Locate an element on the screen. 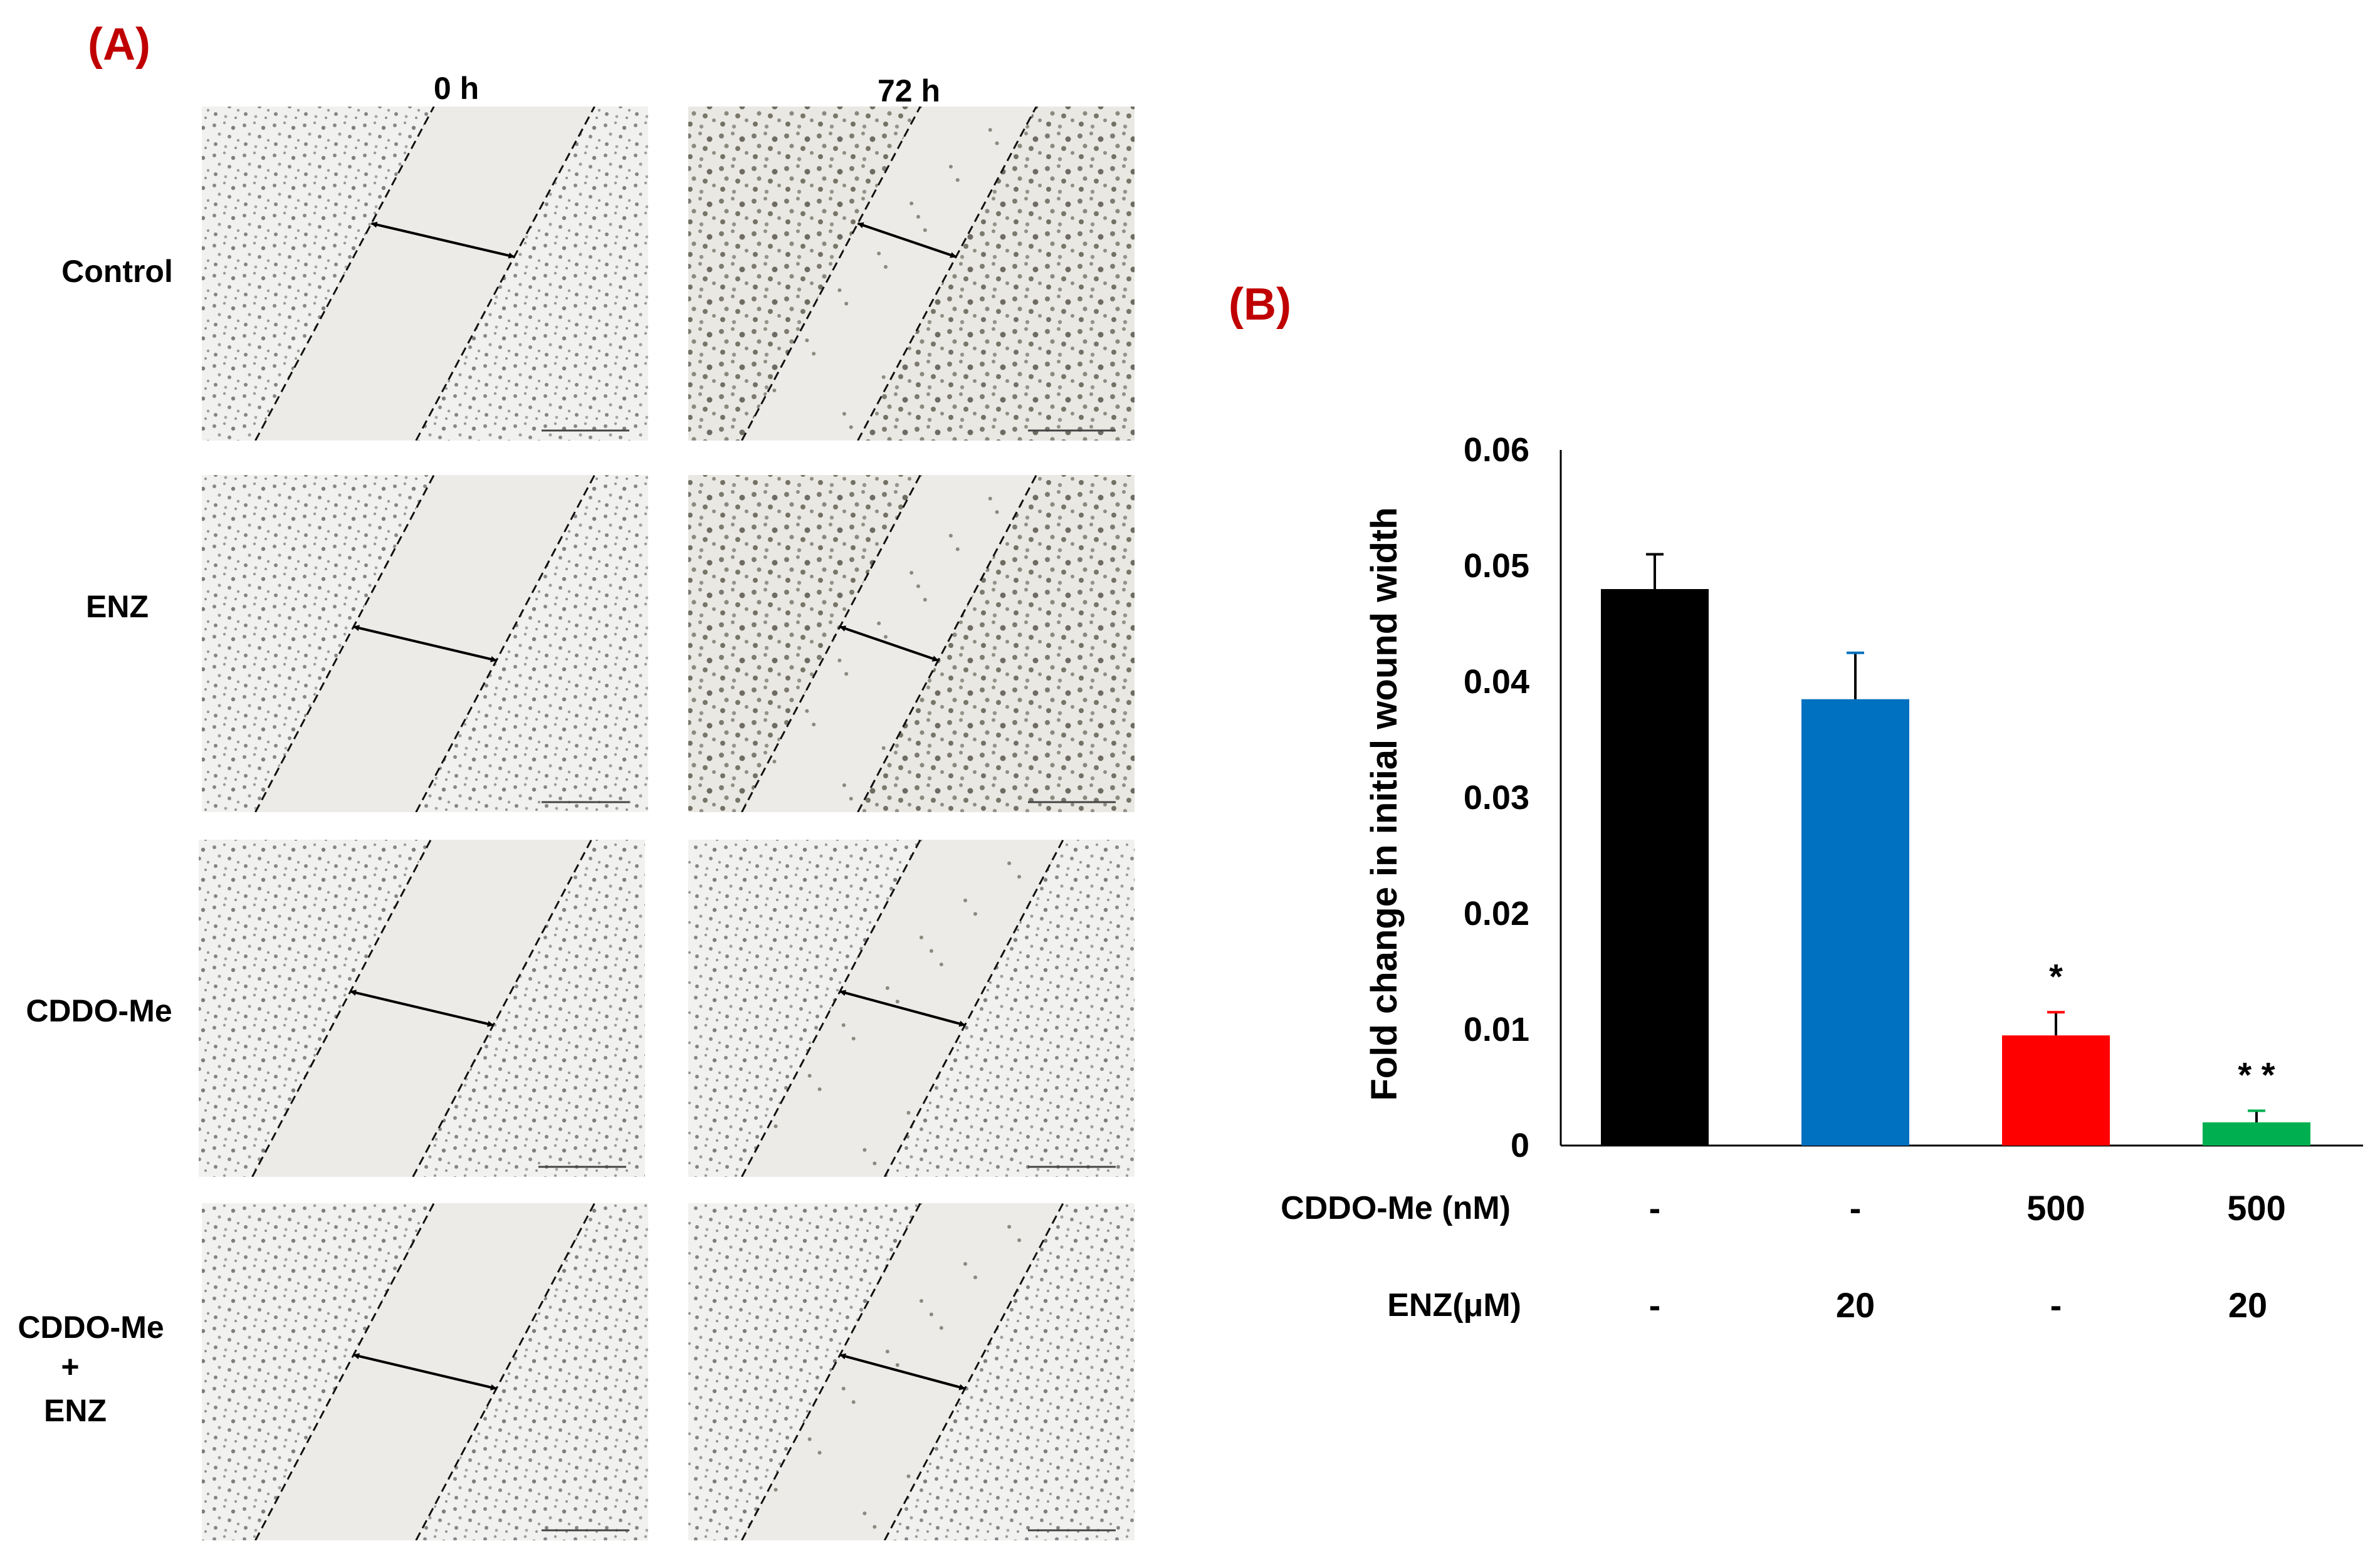 This screenshot has height=1556, width=2380. condition-value-r1-c2: - is located at coordinates (1856, 1208).